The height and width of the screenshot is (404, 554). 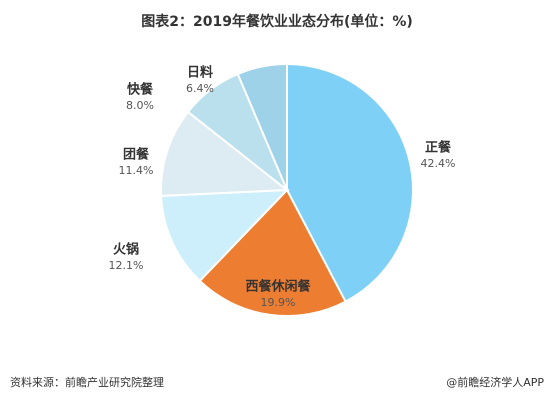 I want to click on slice-label: 团餐, so click(x=136, y=155).